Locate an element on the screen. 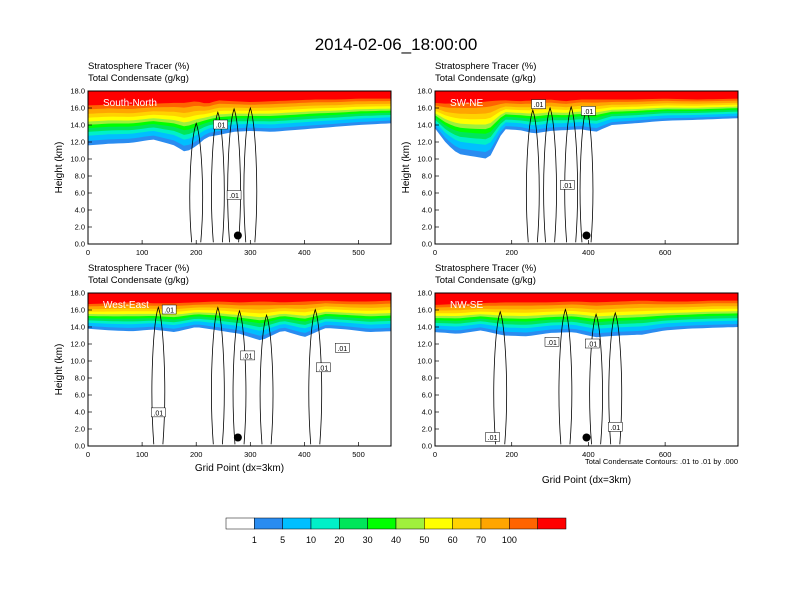  tracer-field: .01 .01 .01 is located at coordinates (586, 167).